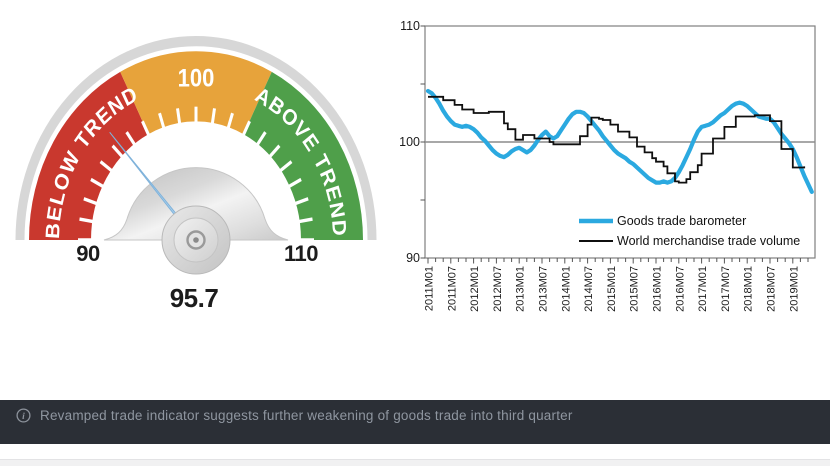  I want to click on legend-label-barometer: Goods trade barometer, so click(681, 221).